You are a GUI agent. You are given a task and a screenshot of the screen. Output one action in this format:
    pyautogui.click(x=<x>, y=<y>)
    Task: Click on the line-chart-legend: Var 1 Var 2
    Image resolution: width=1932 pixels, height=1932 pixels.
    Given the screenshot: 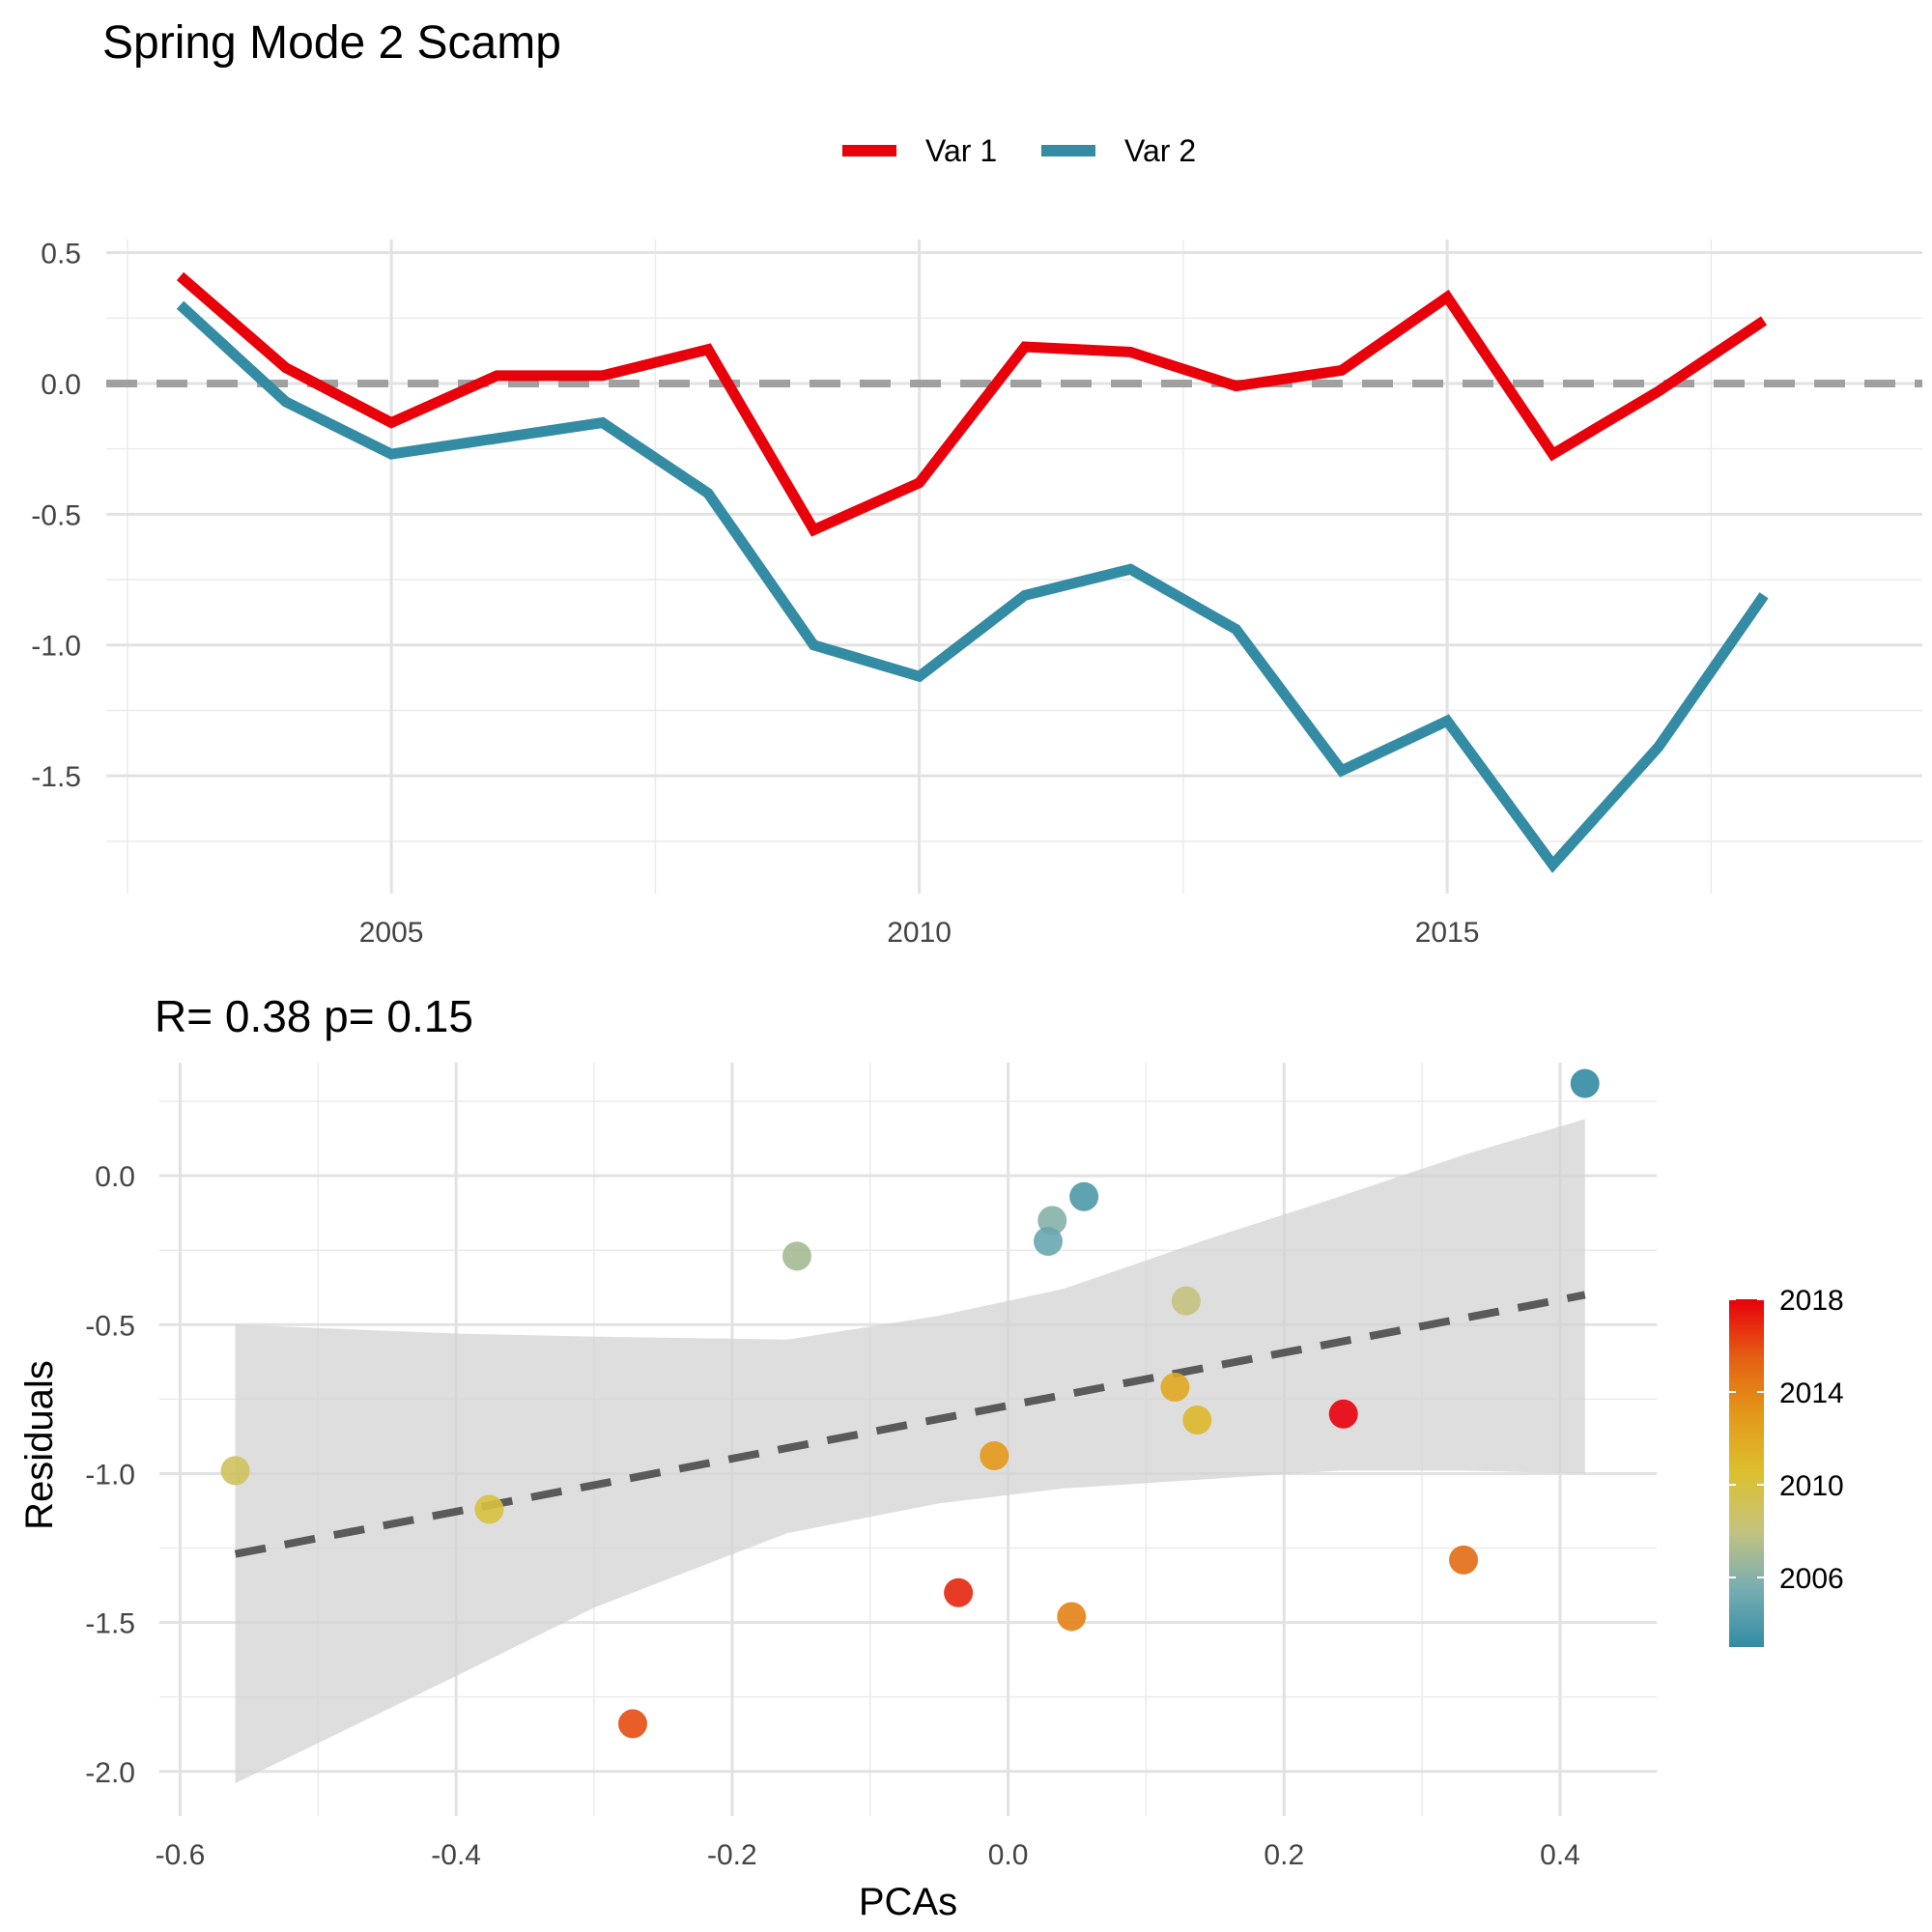 What is the action you would take?
    pyautogui.click(x=1019, y=150)
    